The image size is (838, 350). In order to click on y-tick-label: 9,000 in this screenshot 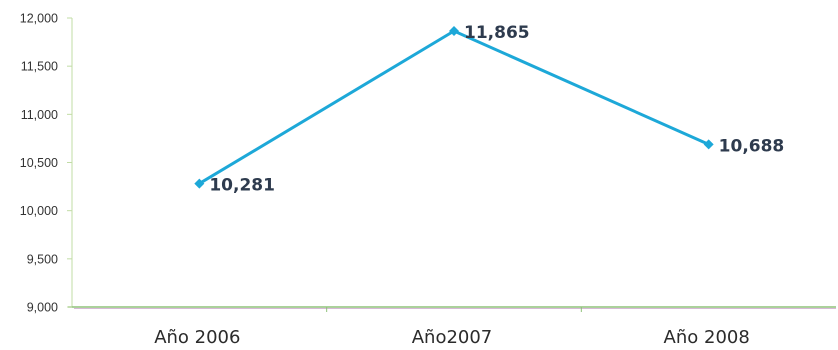, I will do `click(42, 308)`.